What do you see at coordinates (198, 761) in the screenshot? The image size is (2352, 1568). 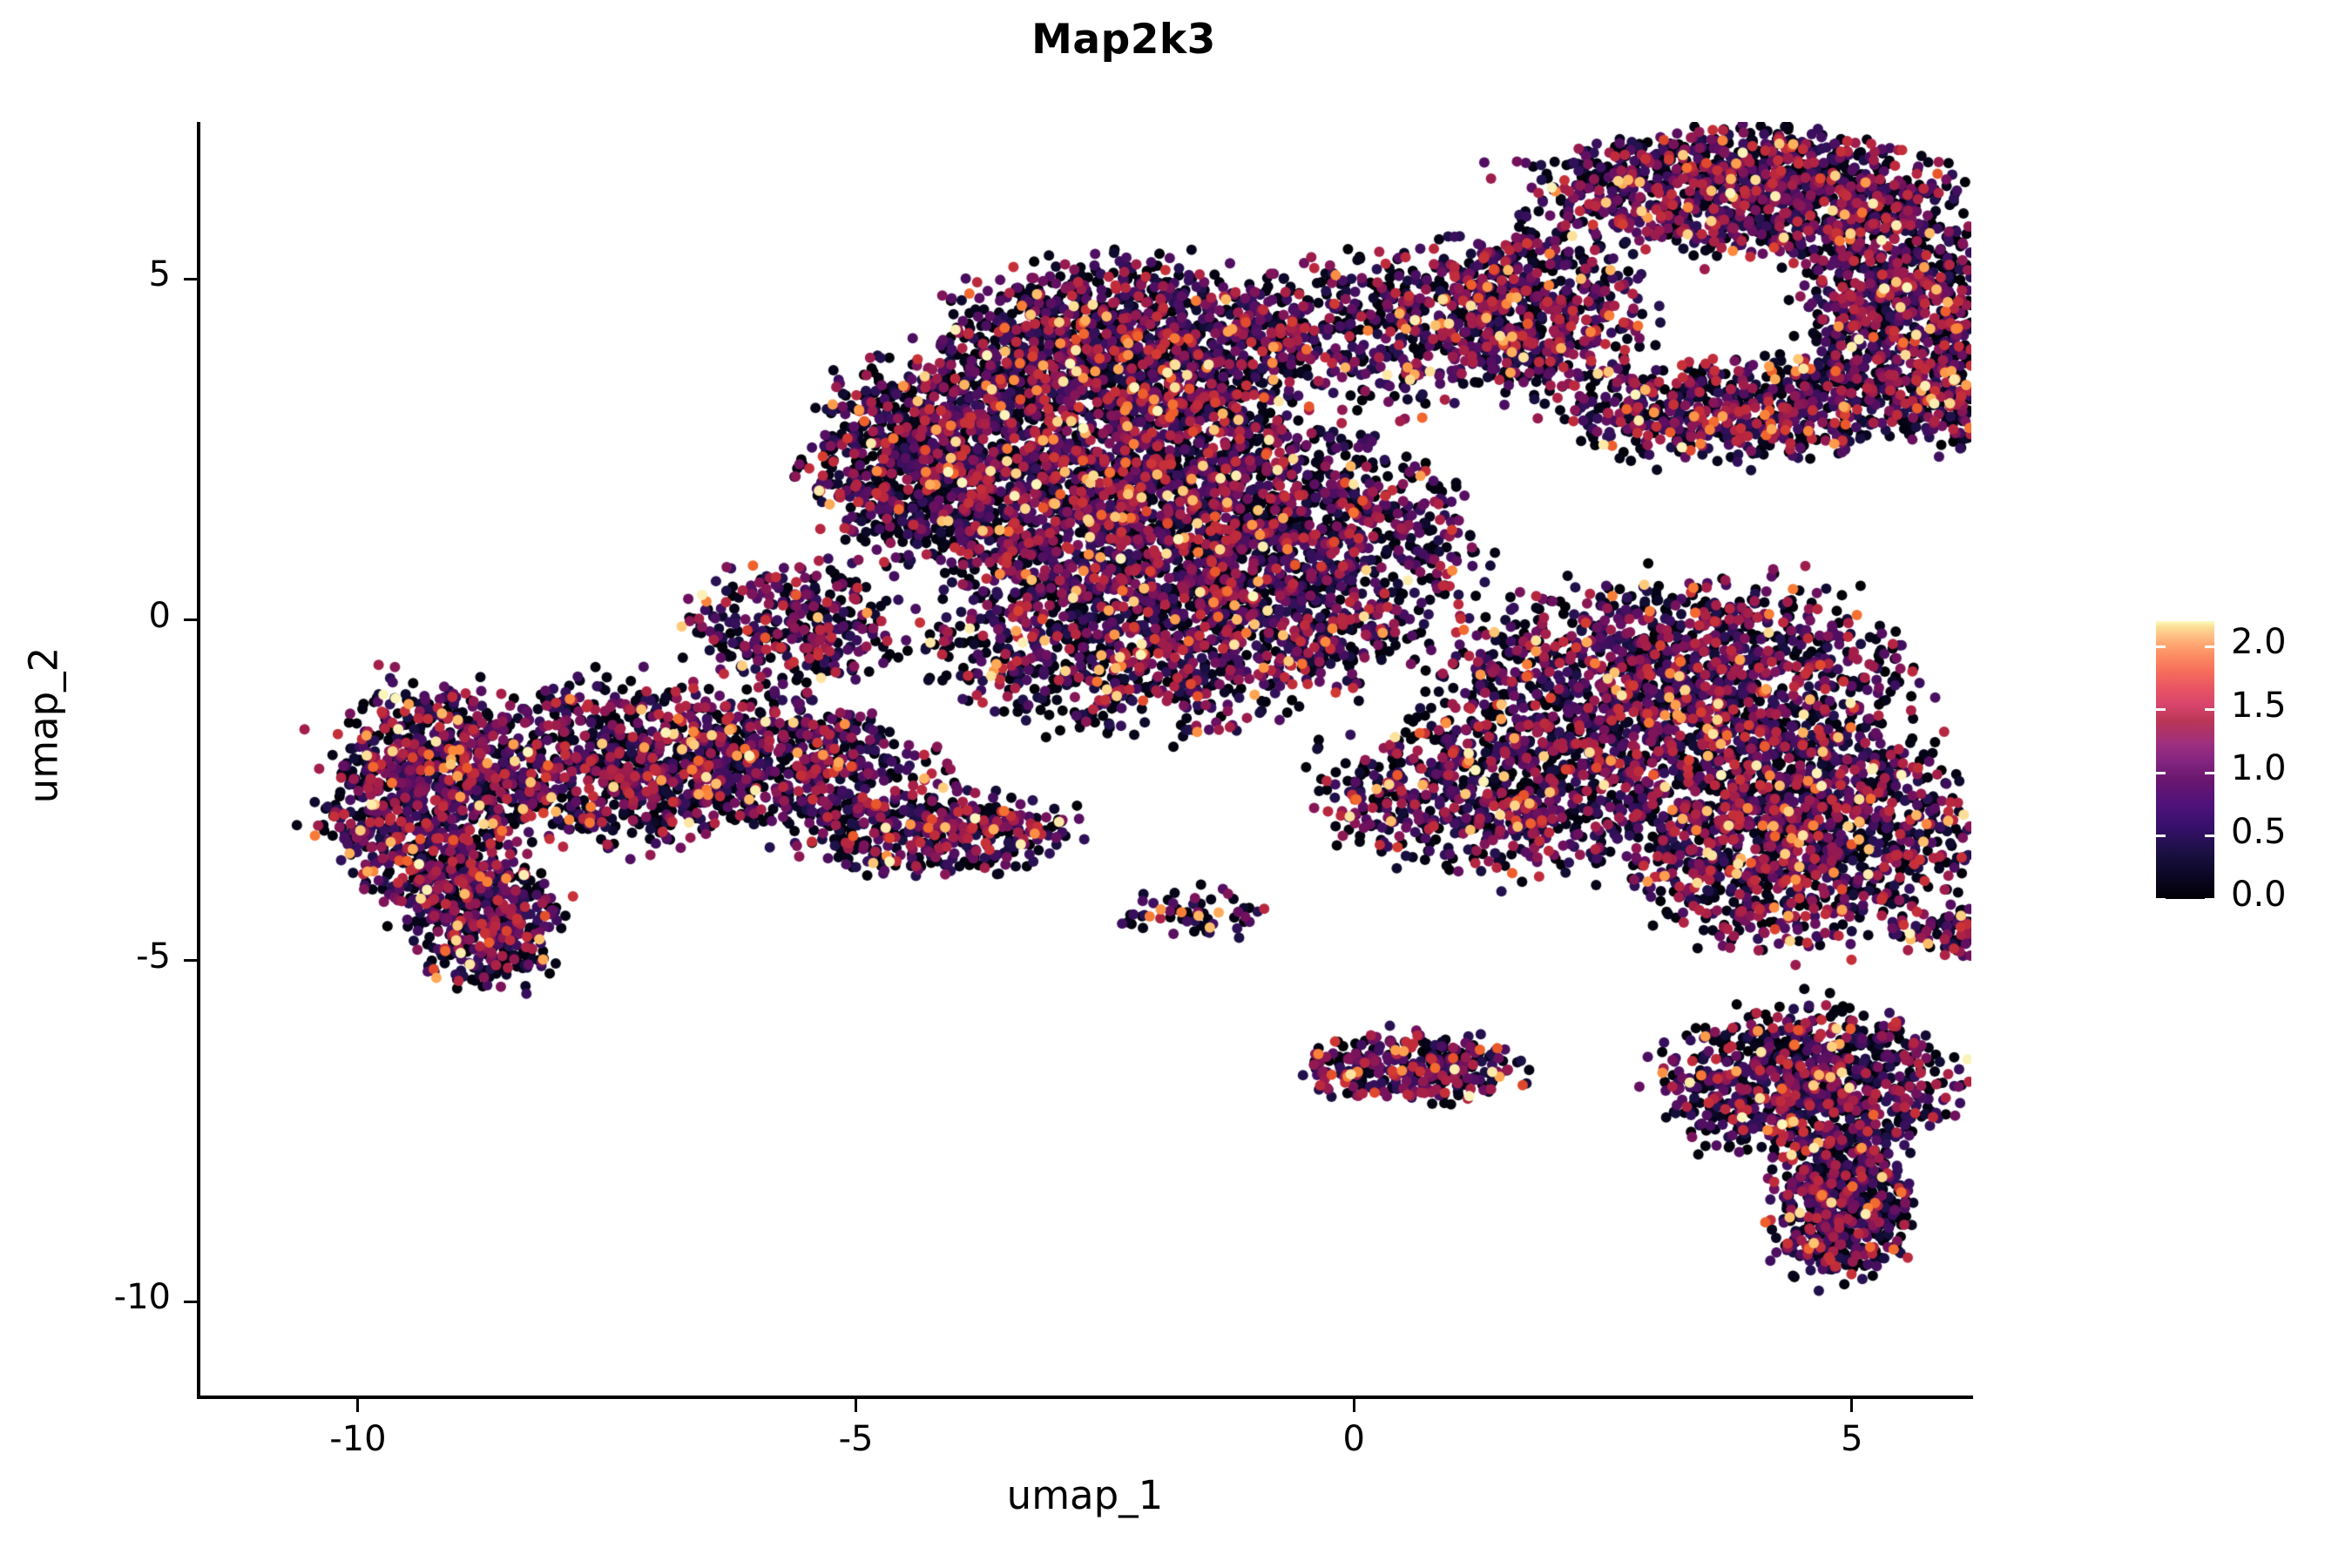 I see `y-axis-spine` at bounding box center [198, 761].